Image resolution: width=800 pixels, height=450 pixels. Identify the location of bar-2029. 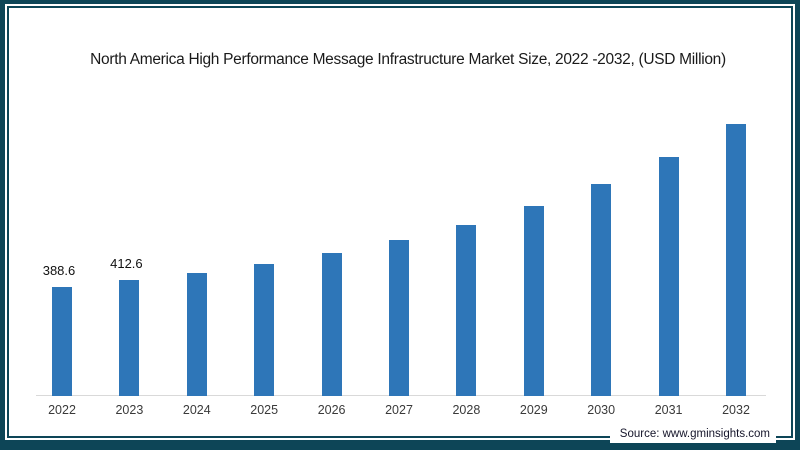
(533, 301).